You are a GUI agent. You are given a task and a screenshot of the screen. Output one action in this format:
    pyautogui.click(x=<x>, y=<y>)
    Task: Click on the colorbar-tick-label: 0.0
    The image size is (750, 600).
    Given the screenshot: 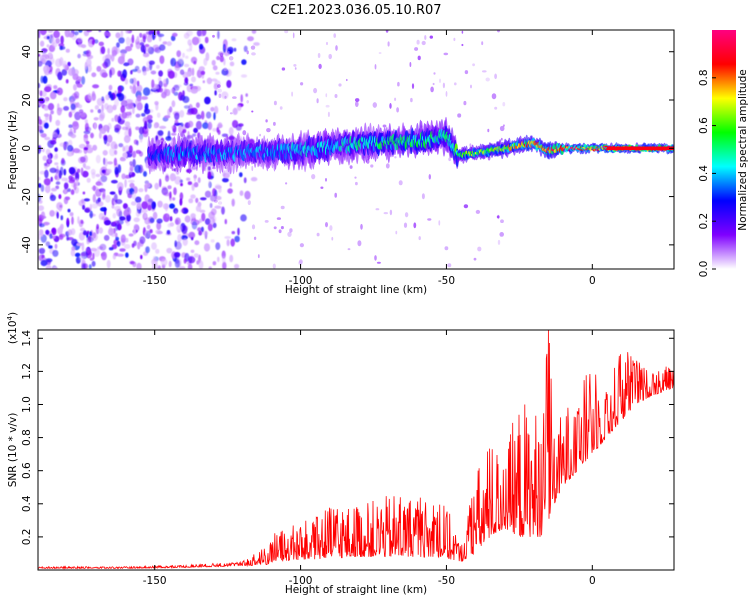 What is the action you would take?
    pyautogui.click(x=704, y=269)
    